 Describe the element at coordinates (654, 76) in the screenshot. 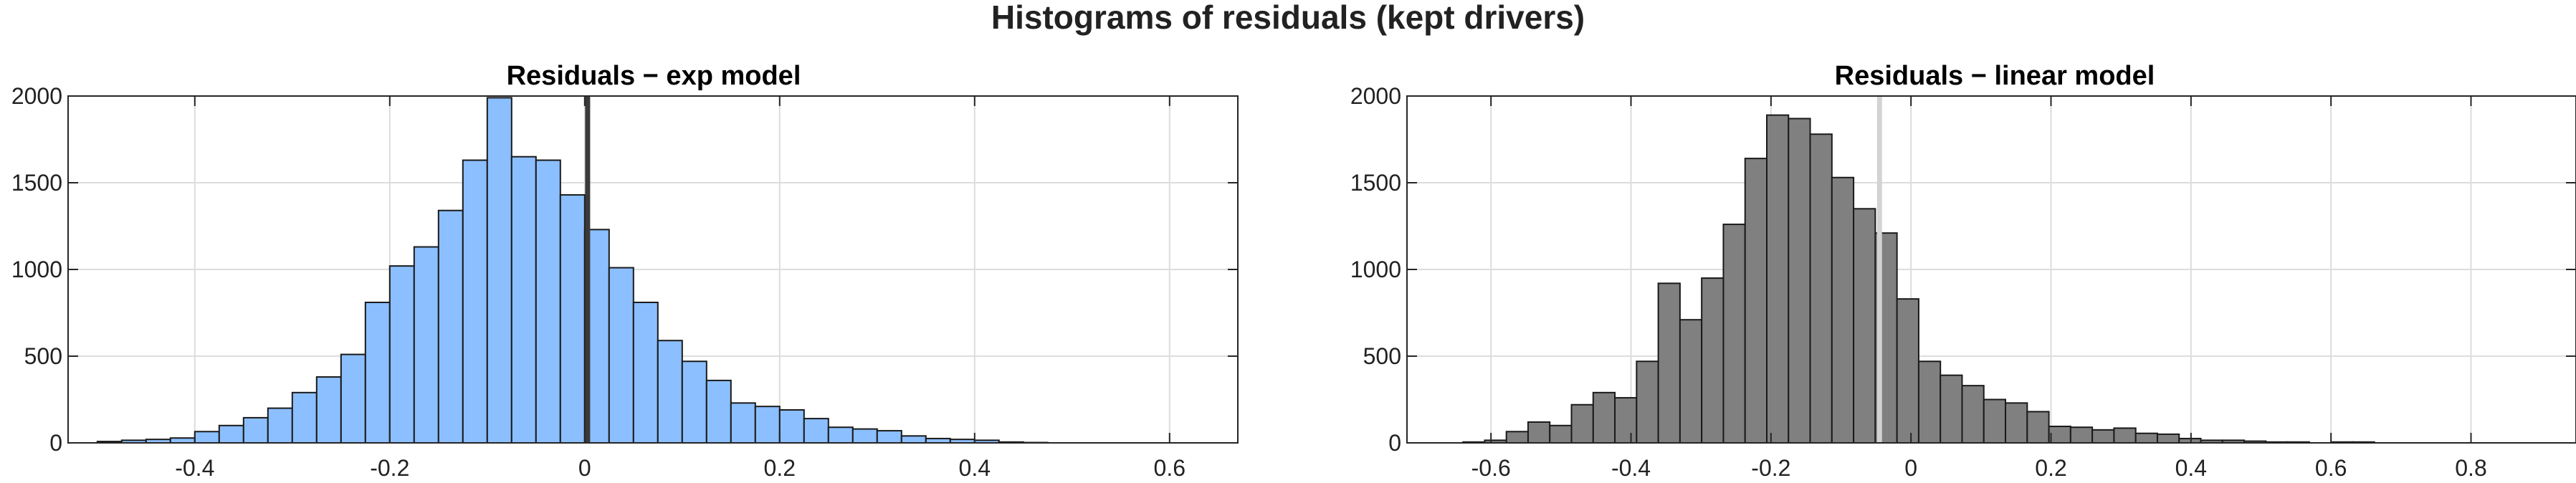

I see `exp-model-title: Residuals − exp model` at that location.